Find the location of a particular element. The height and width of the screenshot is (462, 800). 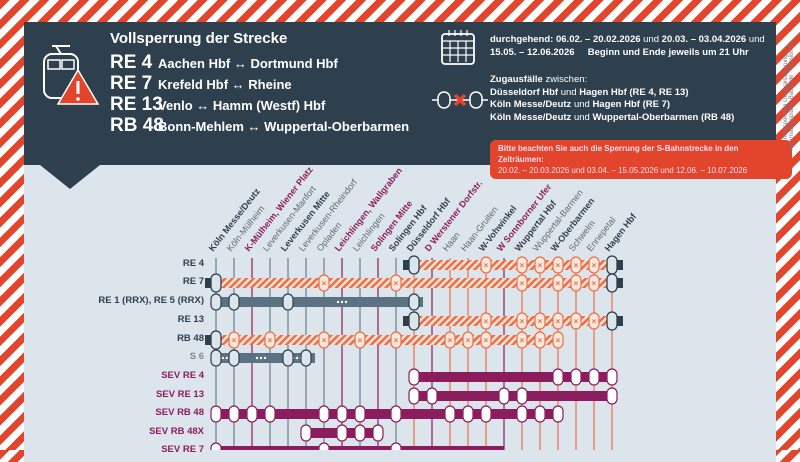

route: Venlo ↔ Hamm (Westf) Hbf is located at coordinates (242, 105).